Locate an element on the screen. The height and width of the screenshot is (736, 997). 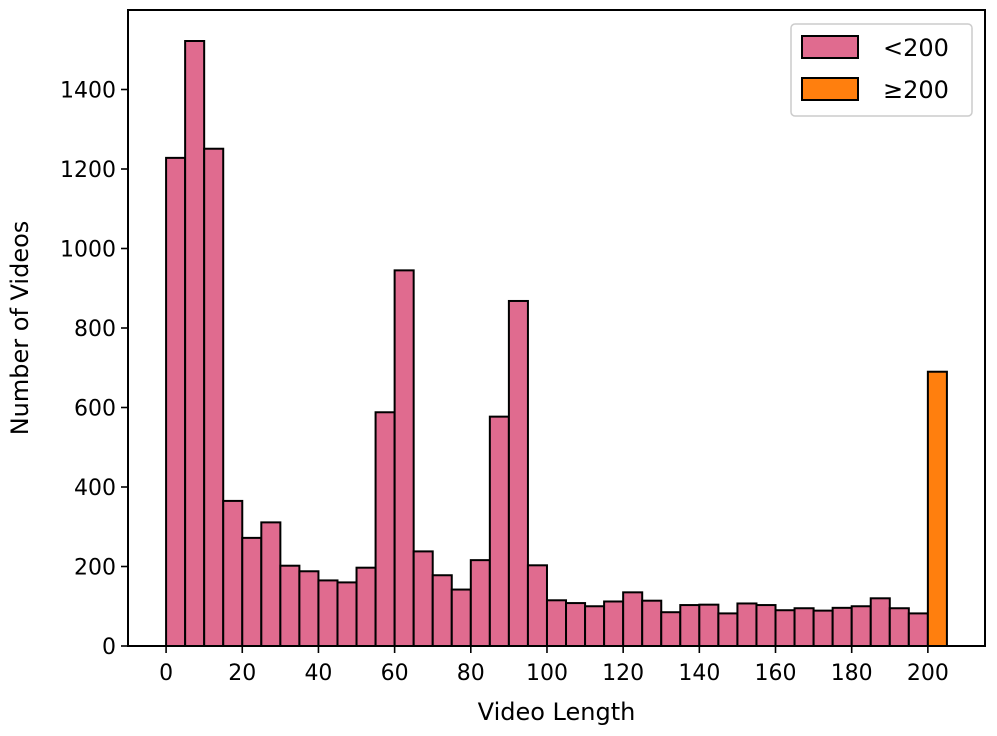
x-axis: 0 20 40 60 80 100 120 140 160 180 200 is located at coordinates (554, 666).